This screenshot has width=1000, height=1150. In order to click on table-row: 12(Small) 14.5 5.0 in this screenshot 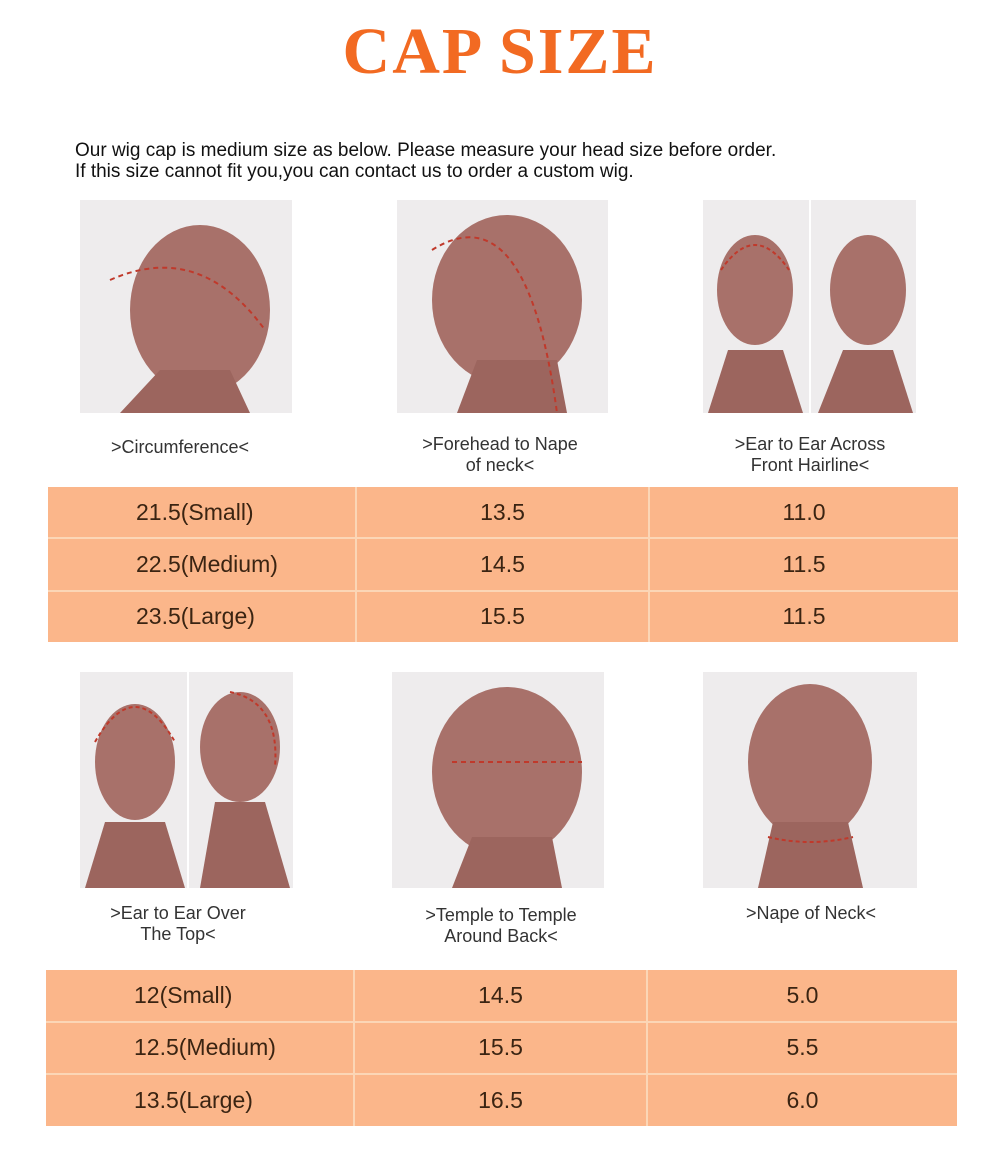, I will do `click(501, 995)`.